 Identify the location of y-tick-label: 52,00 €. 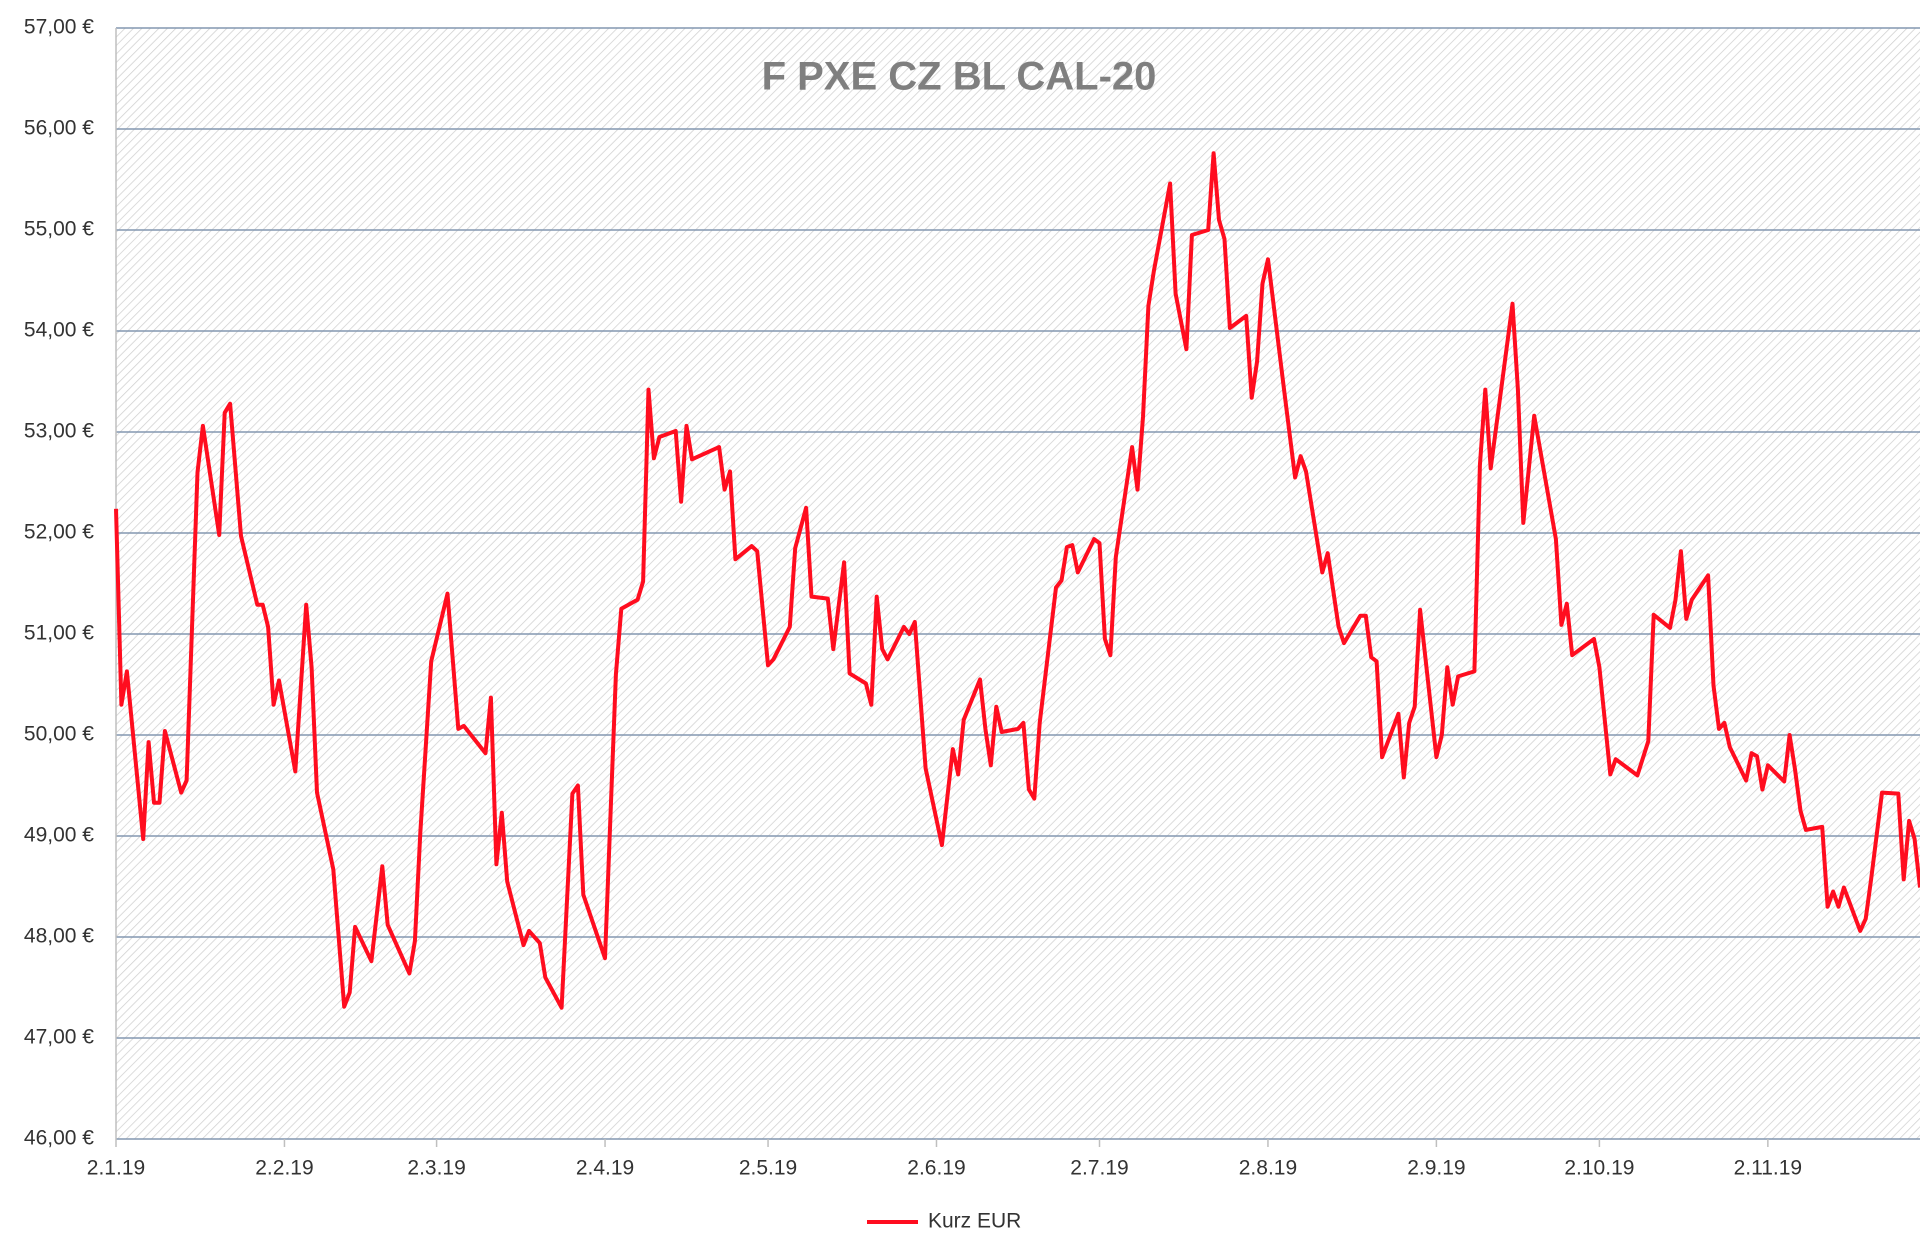
(59, 532).